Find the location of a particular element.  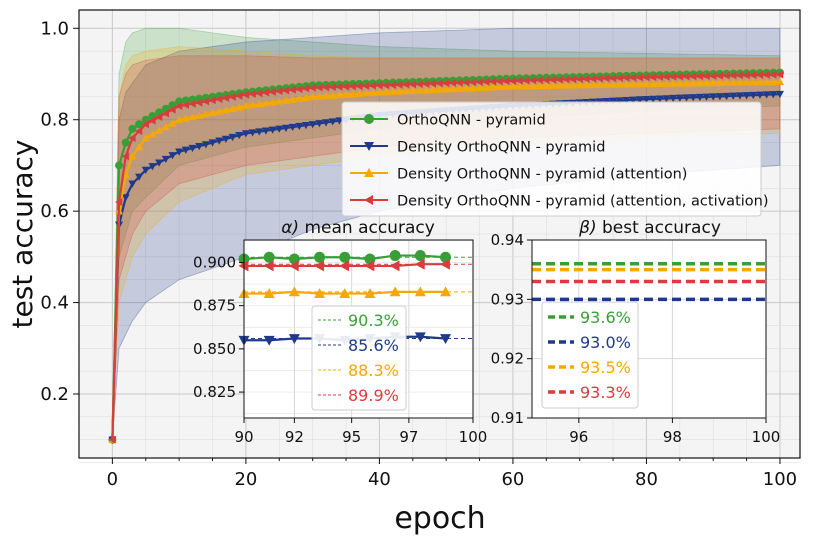

main-y-ticks: 0.2 0.4 0.6 0.8 1.0 is located at coordinates (59, 211).